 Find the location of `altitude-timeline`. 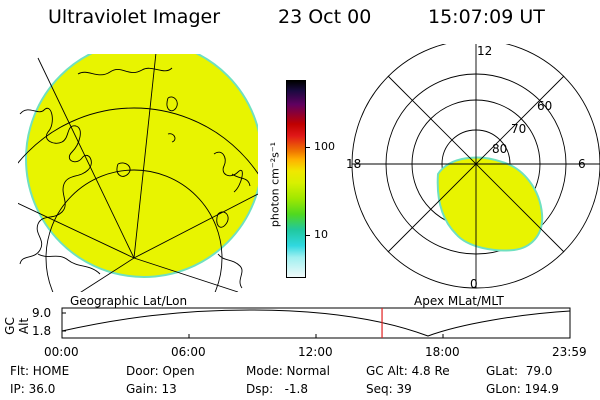

altitude-timeline is located at coordinates (316, 323).